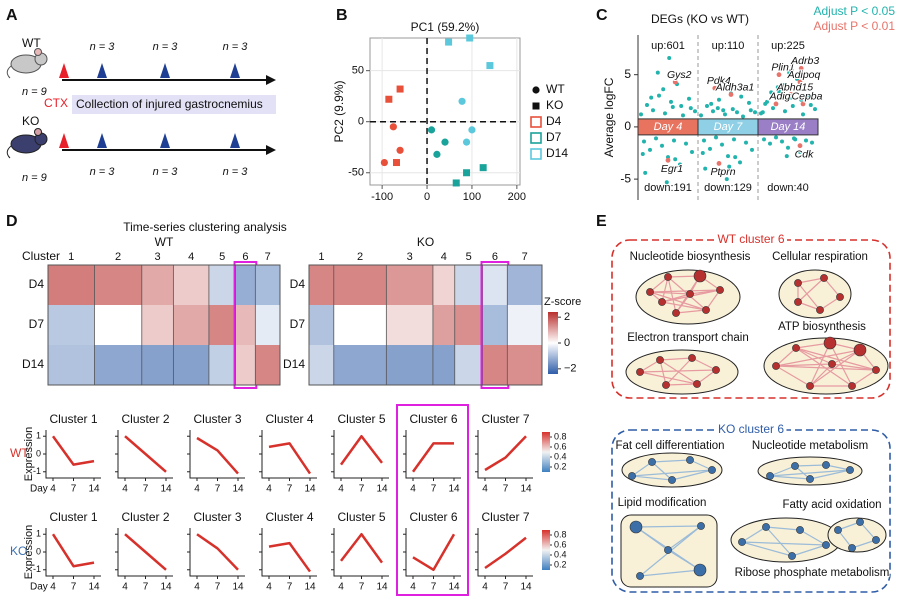  What do you see at coordinates (410, 257) in the screenshot?
I see `cluster-label: 3` at bounding box center [410, 257].